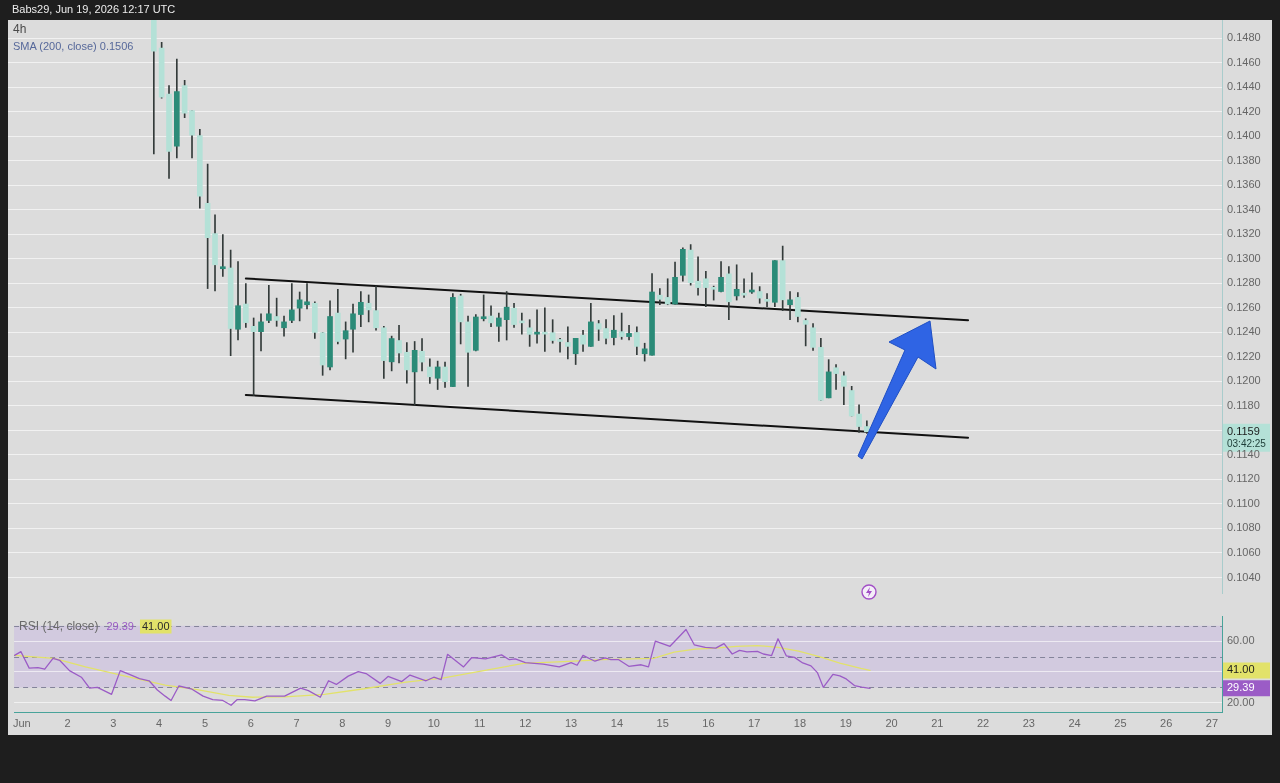 This screenshot has height=783, width=1280. What do you see at coordinates (937, 722) in the screenshot?
I see `x-tick-label: 21` at bounding box center [937, 722].